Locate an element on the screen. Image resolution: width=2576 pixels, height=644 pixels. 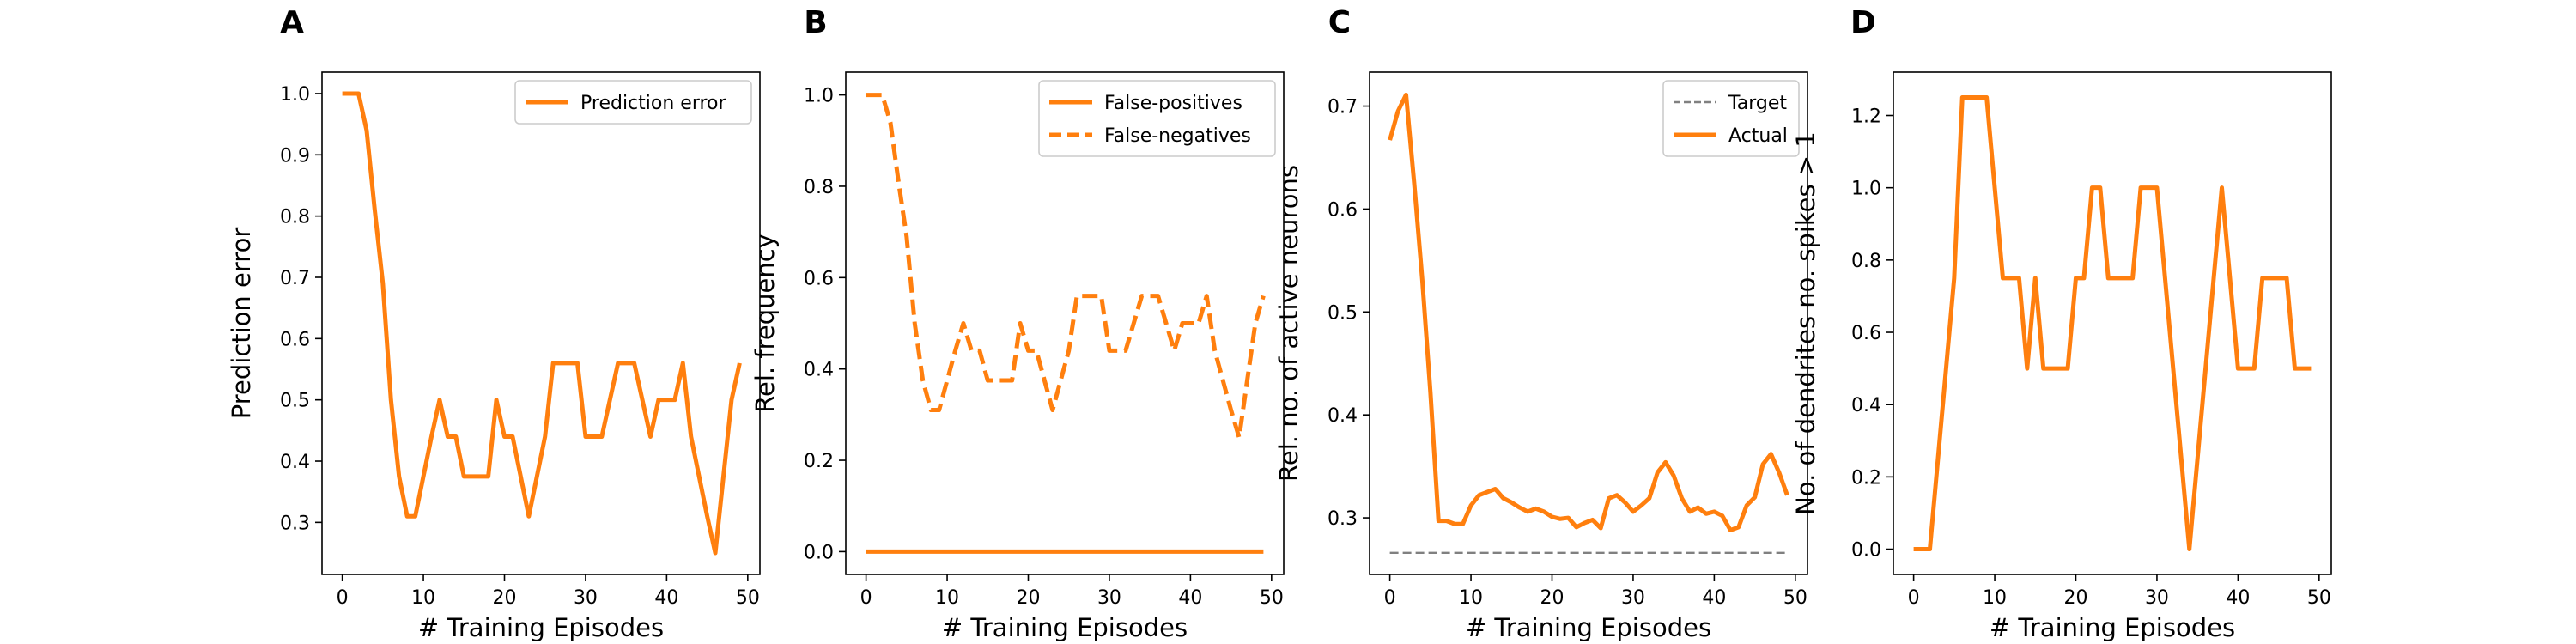
legend: Prediction error is located at coordinates (633, 102).